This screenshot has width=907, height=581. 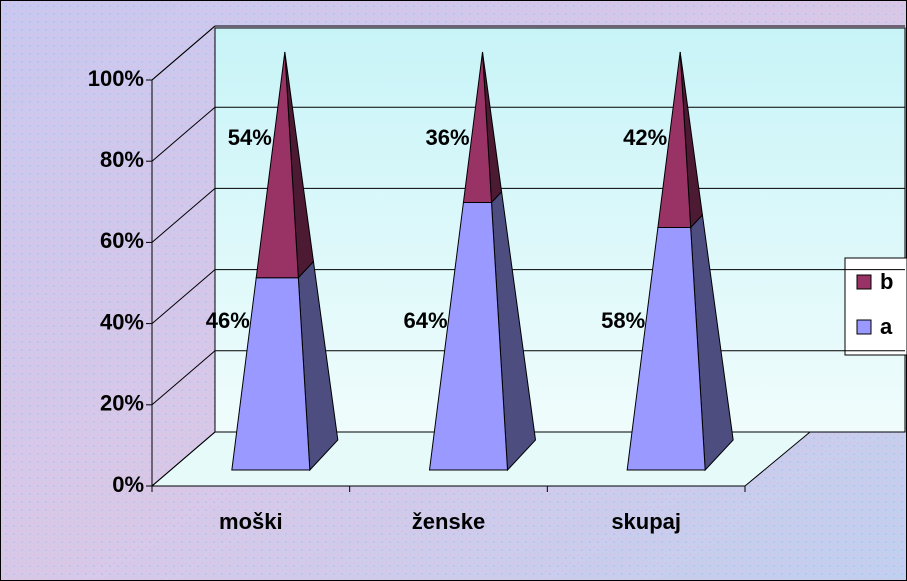 What do you see at coordinates (886, 281) in the screenshot?
I see `legend-label: b` at bounding box center [886, 281].